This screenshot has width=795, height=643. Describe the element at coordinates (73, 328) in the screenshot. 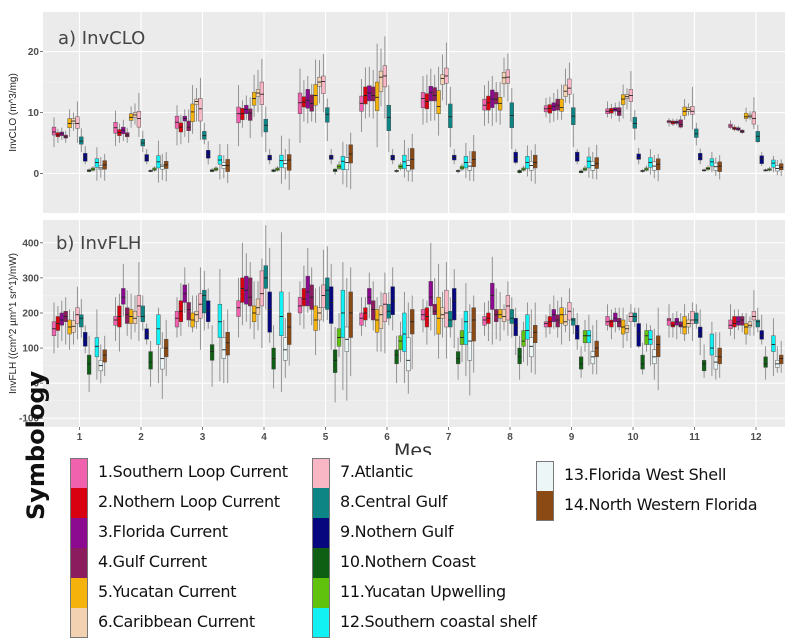

I see `box-caribbean-current` at that location.